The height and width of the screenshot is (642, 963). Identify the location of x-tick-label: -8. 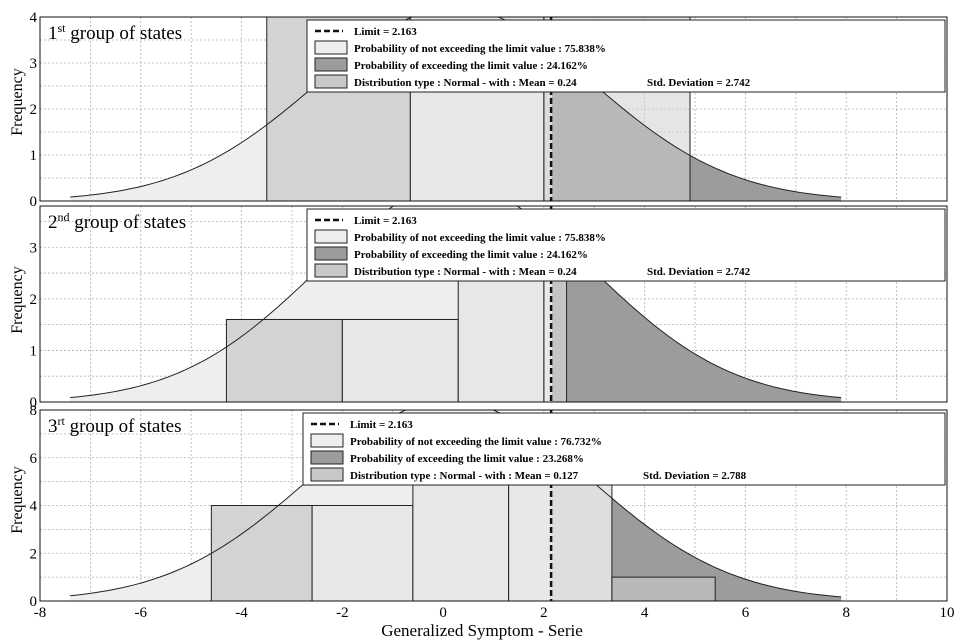
(40, 613).